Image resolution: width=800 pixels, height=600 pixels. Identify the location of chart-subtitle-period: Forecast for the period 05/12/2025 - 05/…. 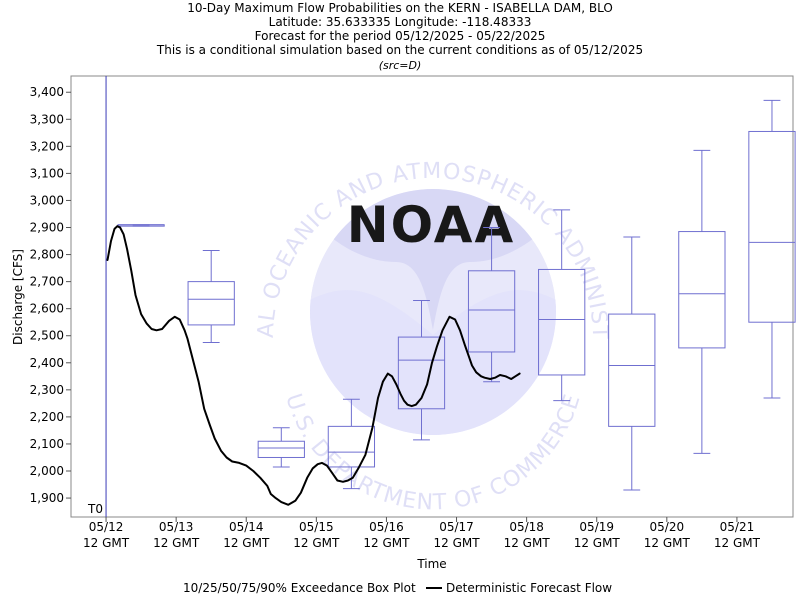
(400, 36).